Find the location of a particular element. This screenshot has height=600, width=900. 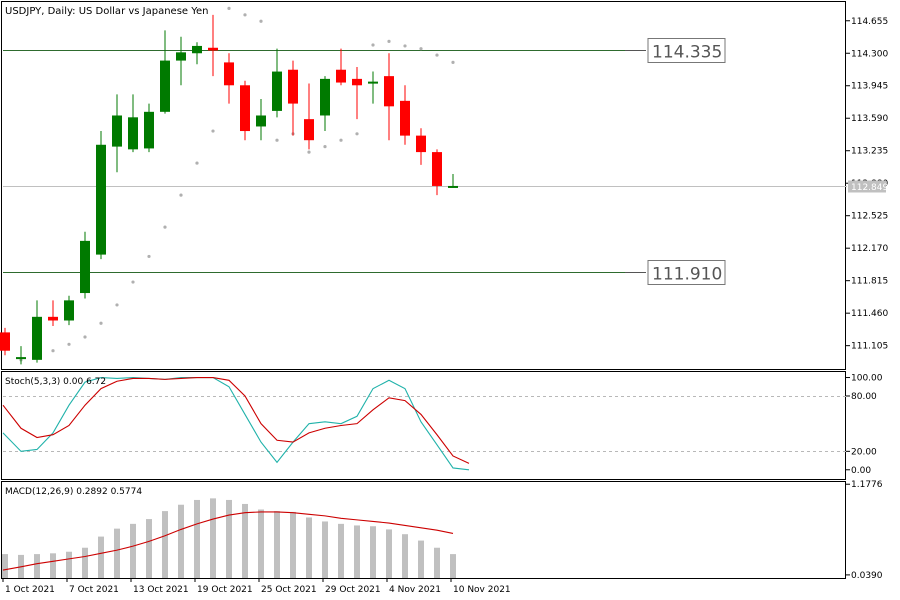

stoch-main-line is located at coordinates (236, 423).